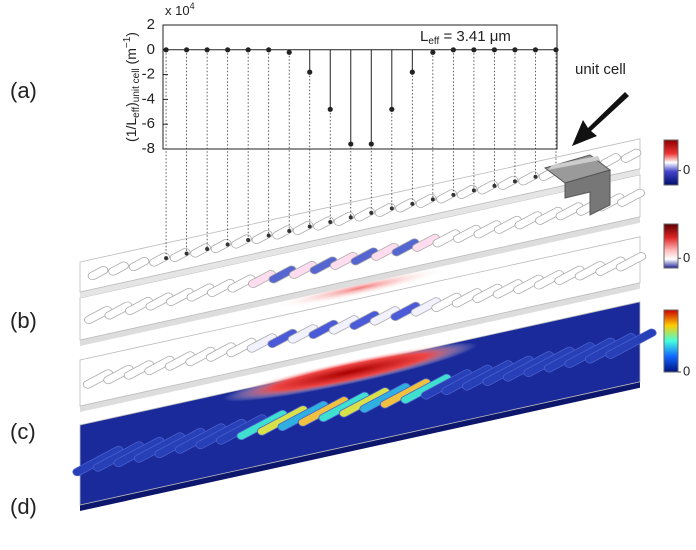 The image size is (696, 550). Describe the element at coordinates (148, 123) in the screenshot. I see `y-tick-label: -6` at that location.